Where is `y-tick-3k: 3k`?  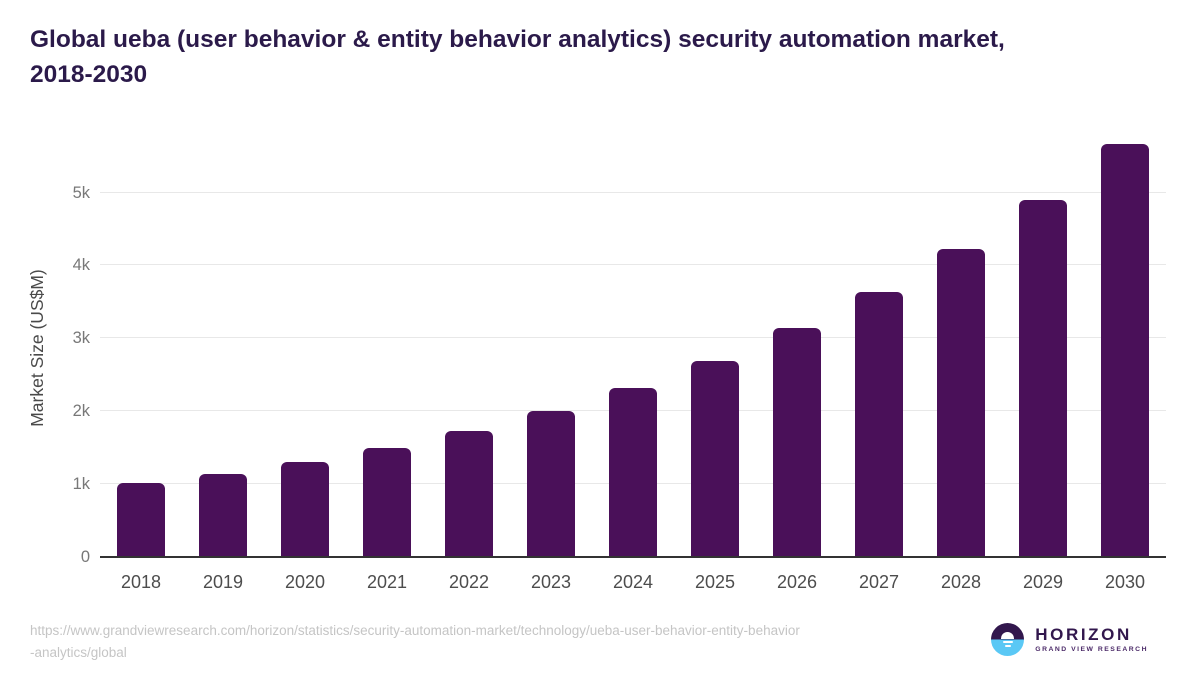
y-tick-3k: 3k is located at coordinates (81, 338).